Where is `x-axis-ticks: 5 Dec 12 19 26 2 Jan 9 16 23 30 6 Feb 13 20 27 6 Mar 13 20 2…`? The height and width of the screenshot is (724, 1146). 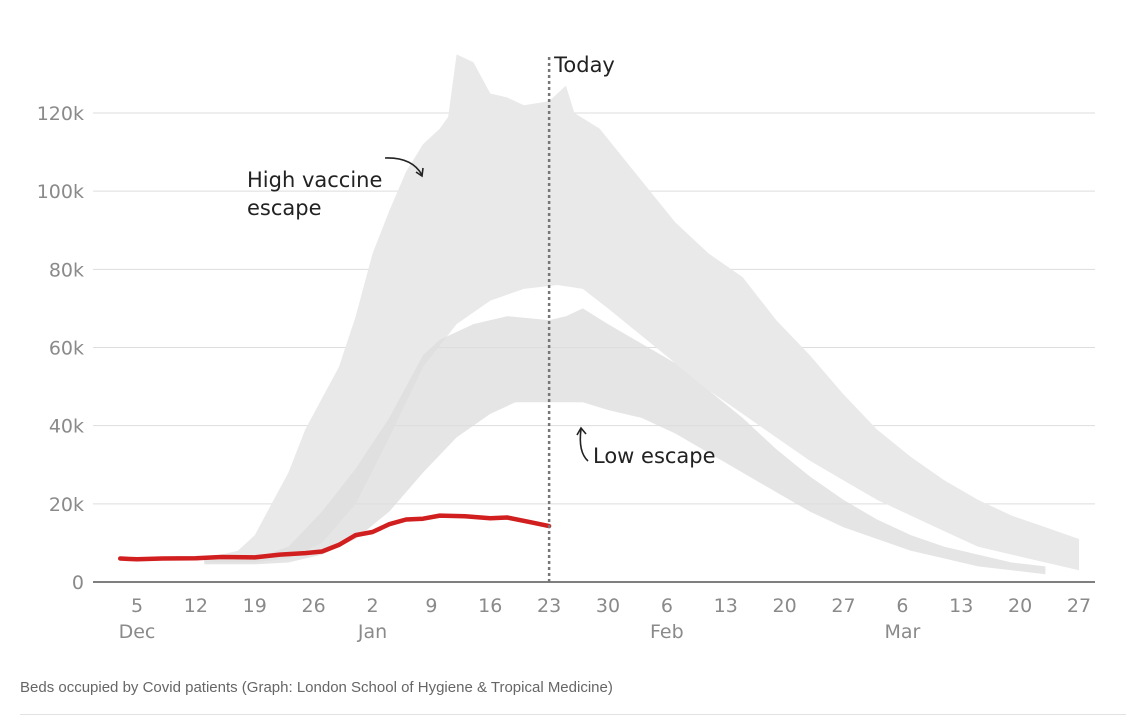 x-axis-ticks: 5 Dec 12 19 26 2 Jan 9 16 23 30 6 Feb 13 20 27 6 Mar 13 20 2… is located at coordinates (605, 619).